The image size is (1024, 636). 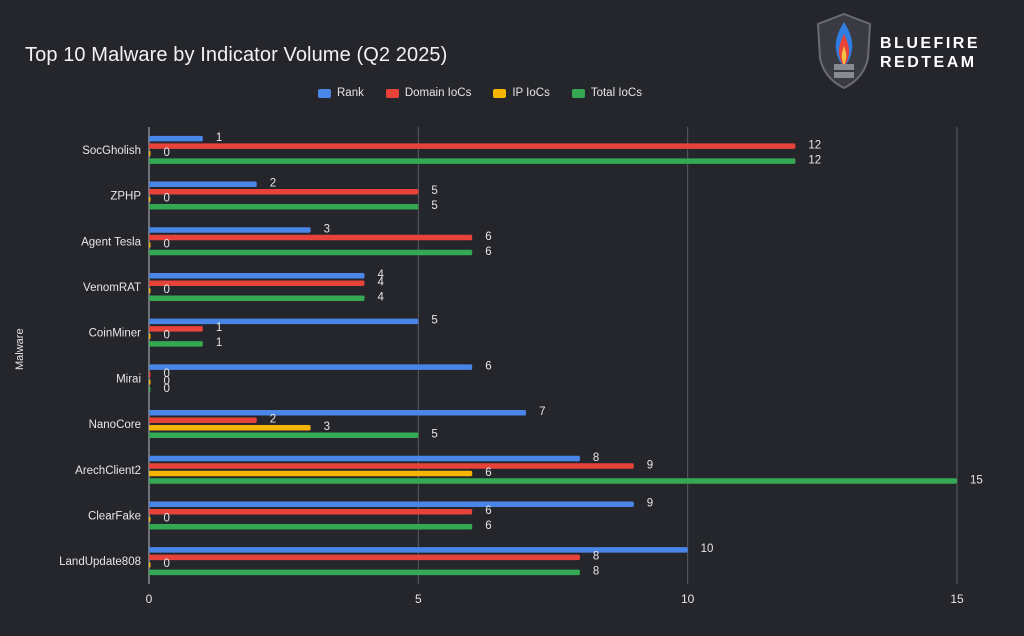 What do you see at coordinates (438, 93) in the screenshot?
I see `legend-label: Domain IoCs` at bounding box center [438, 93].